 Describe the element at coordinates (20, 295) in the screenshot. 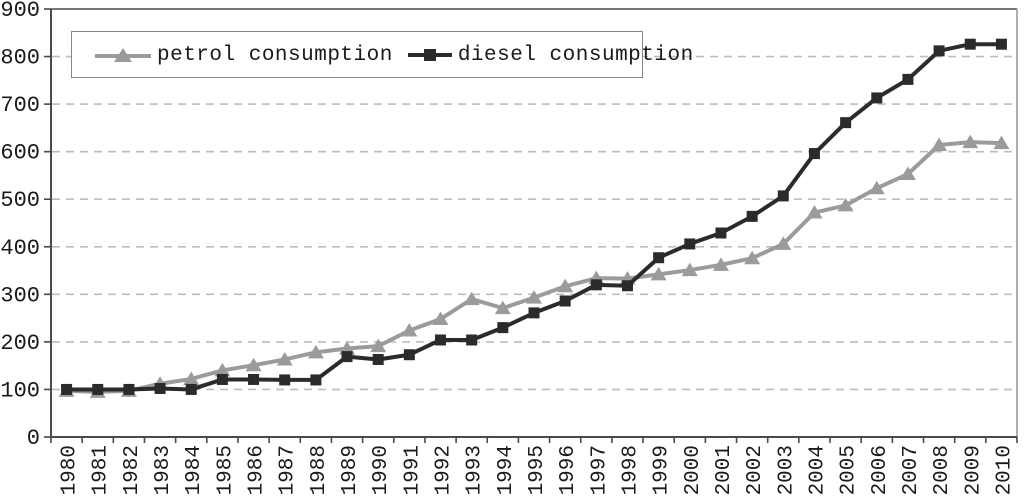

I see `y-axis-label: 300` at that location.